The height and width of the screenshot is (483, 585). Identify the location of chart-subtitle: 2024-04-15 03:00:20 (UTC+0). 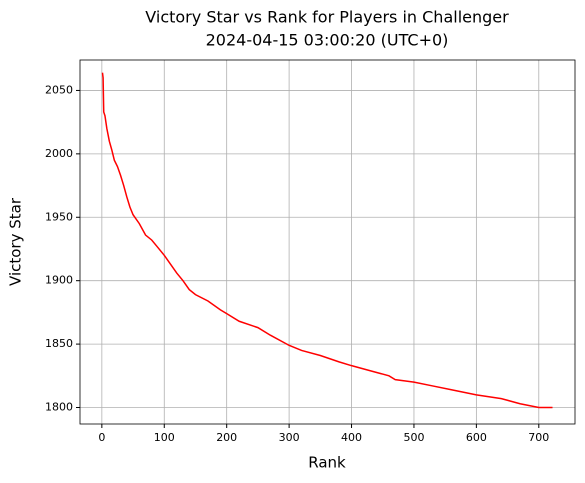
(327, 40).